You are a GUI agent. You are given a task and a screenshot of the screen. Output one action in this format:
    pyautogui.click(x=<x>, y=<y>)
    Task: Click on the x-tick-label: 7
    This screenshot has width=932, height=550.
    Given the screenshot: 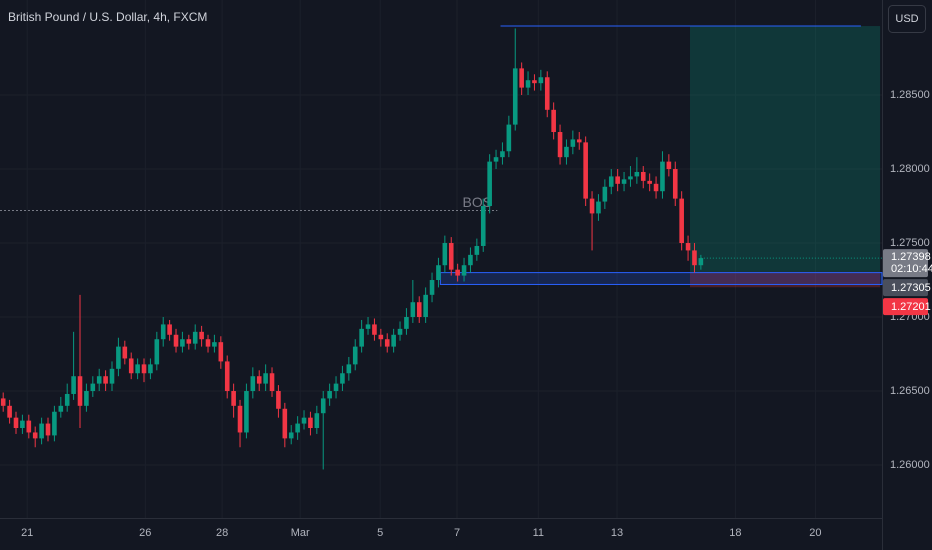 What is the action you would take?
    pyautogui.click(x=457, y=533)
    